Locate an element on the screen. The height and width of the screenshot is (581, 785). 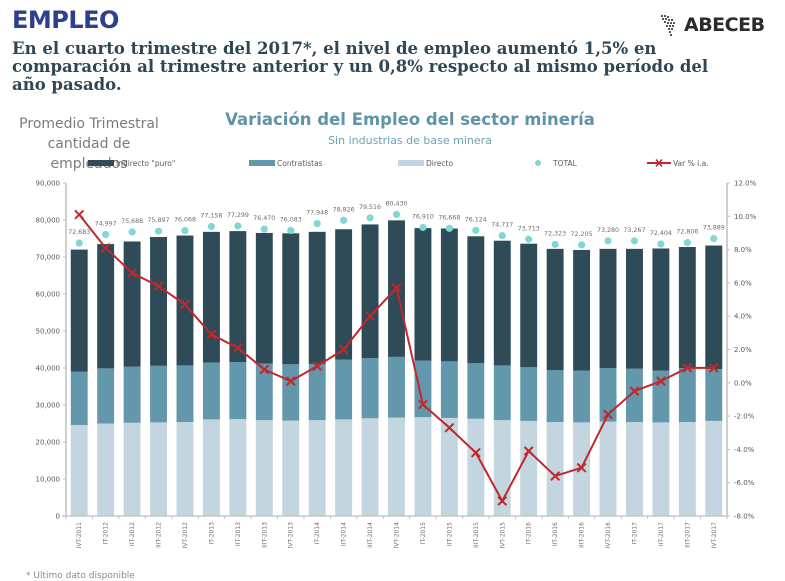
total-data-label: 73,889 is located at coordinates (714, 228).